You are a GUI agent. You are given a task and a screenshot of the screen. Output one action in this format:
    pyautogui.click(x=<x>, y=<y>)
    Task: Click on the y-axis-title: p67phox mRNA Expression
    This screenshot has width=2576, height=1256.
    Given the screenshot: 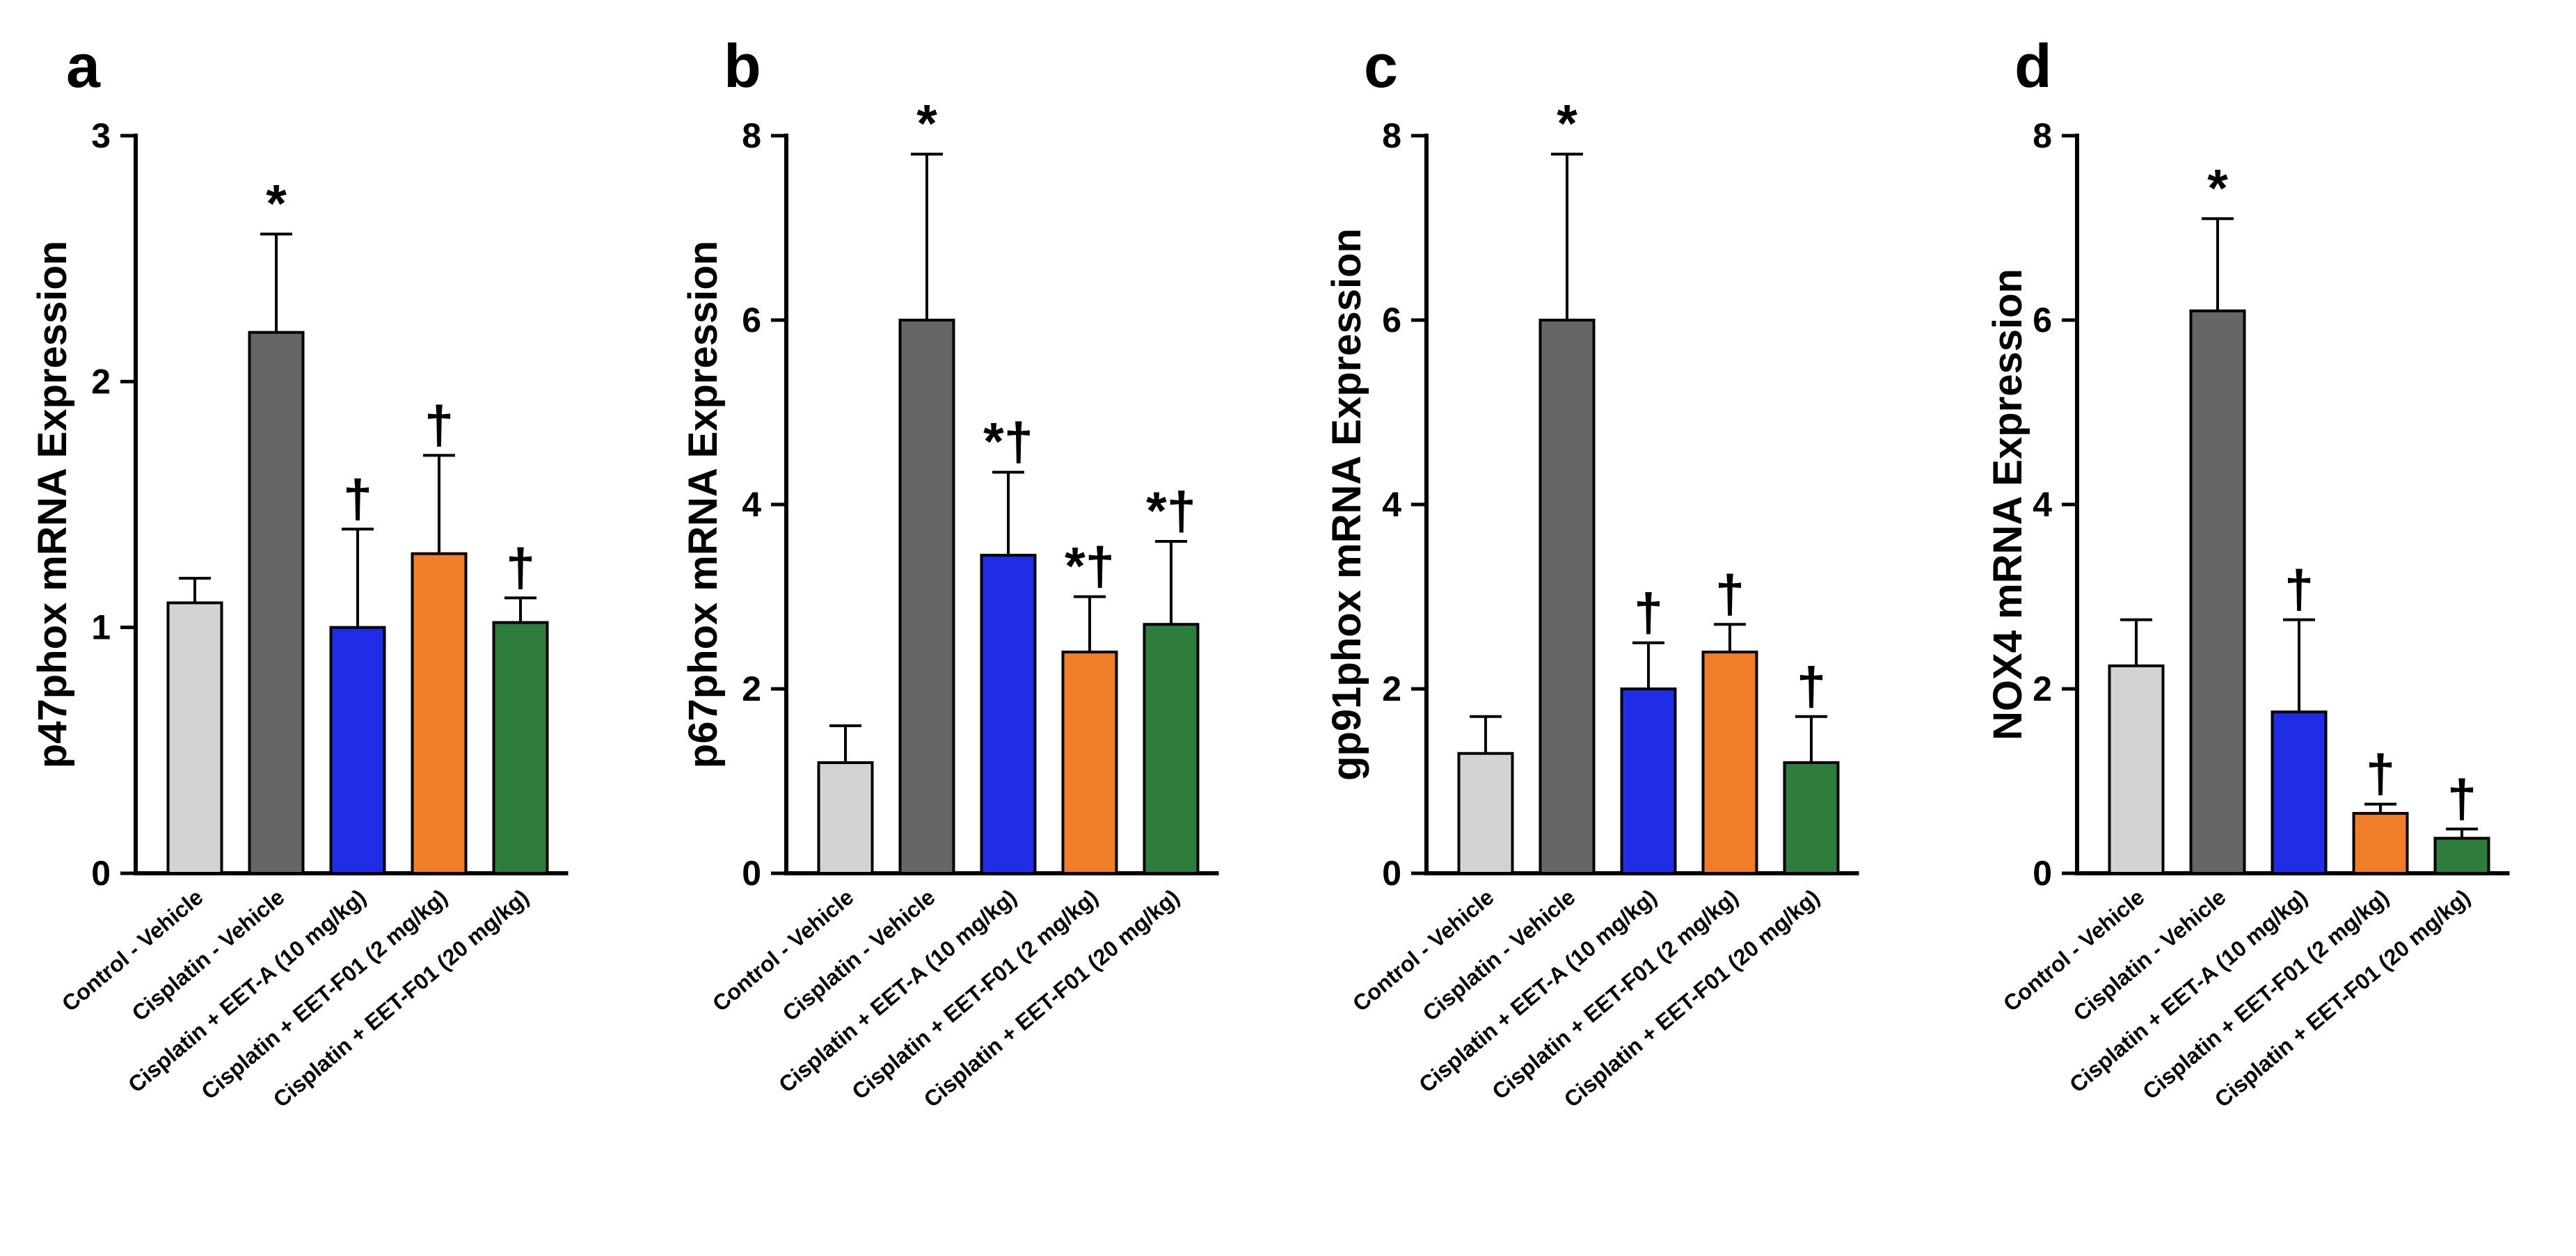 What is the action you would take?
    pyautogui.click(x=703, y=504)
    